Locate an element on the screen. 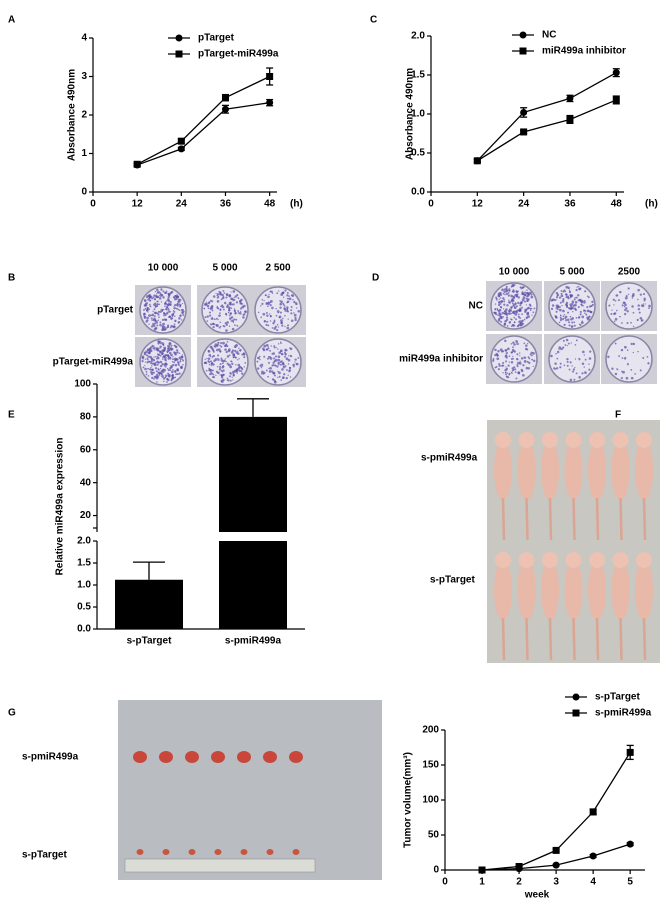  x-tick-label: 1 is located at coordinates (482, 882).